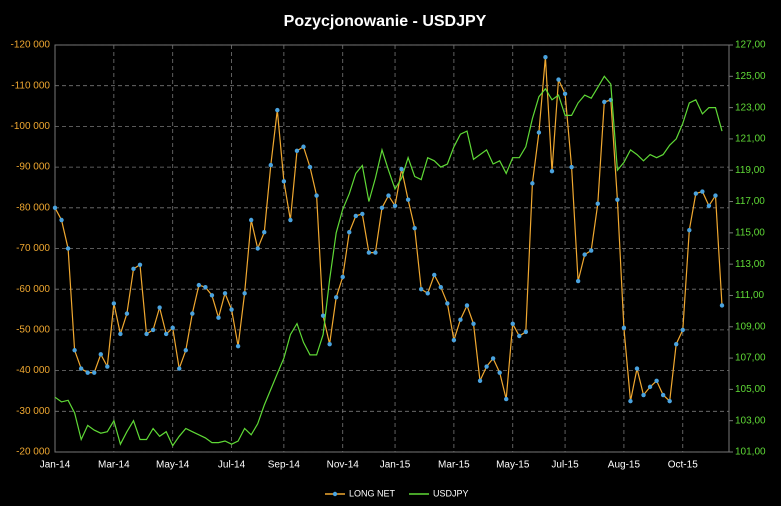  What do you see at coordinates (33, 370) in the screenshot?
I see `y-tick-label: -40 000` at bounding box center [33, 370].